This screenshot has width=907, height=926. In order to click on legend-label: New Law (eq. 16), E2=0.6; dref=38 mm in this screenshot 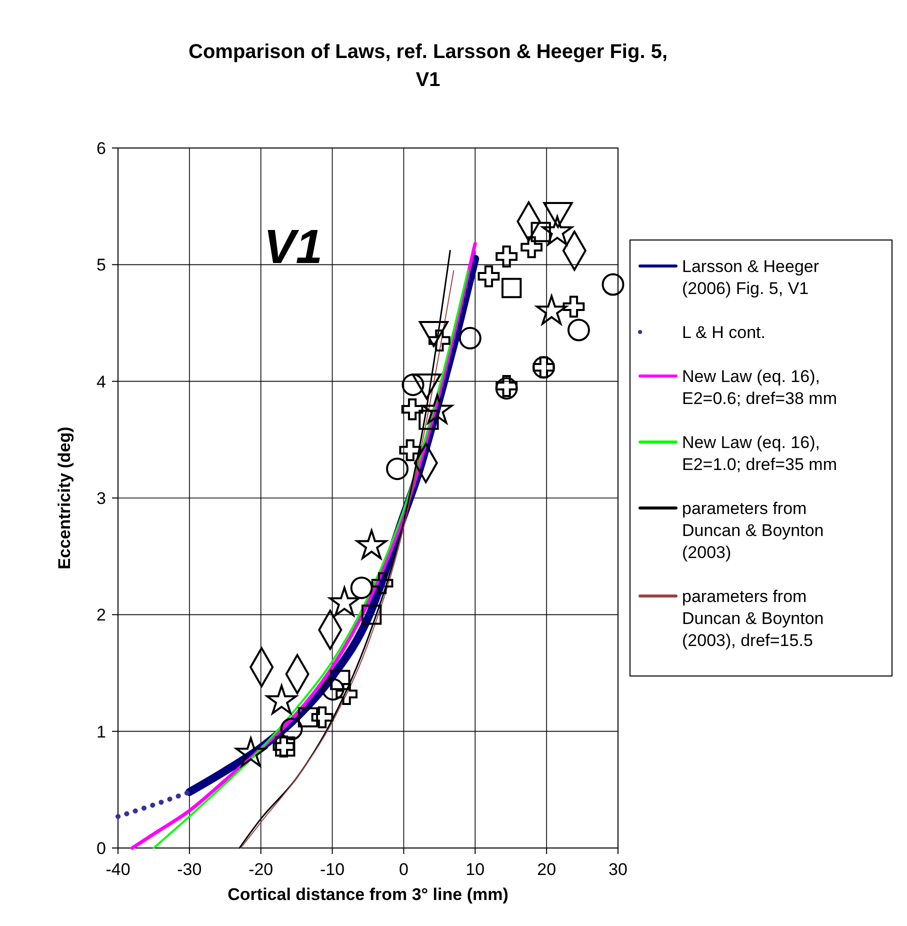, I will do `click(759, 387)`.